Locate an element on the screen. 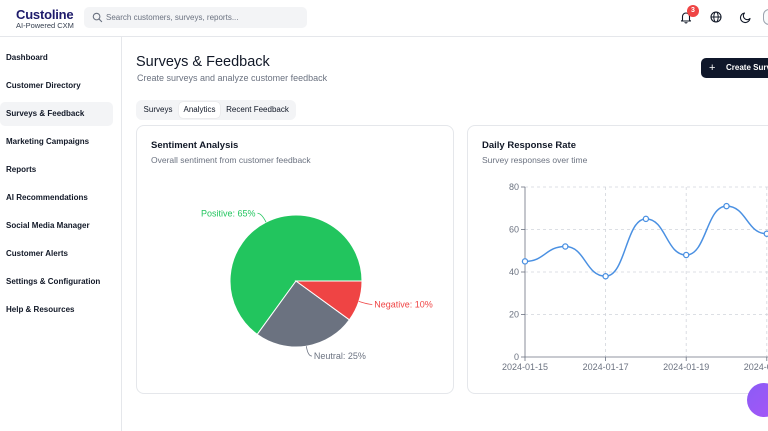  pie-label-line-positive is located at coordinates (262, 217).